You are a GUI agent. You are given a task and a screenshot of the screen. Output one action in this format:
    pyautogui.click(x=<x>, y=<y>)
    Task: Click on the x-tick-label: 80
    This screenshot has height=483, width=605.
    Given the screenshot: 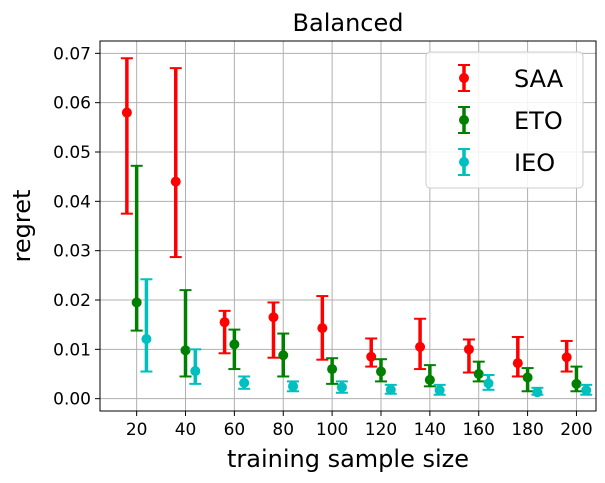 What is the action you would take?
    pyautogui.click(x=283, y=430)
    